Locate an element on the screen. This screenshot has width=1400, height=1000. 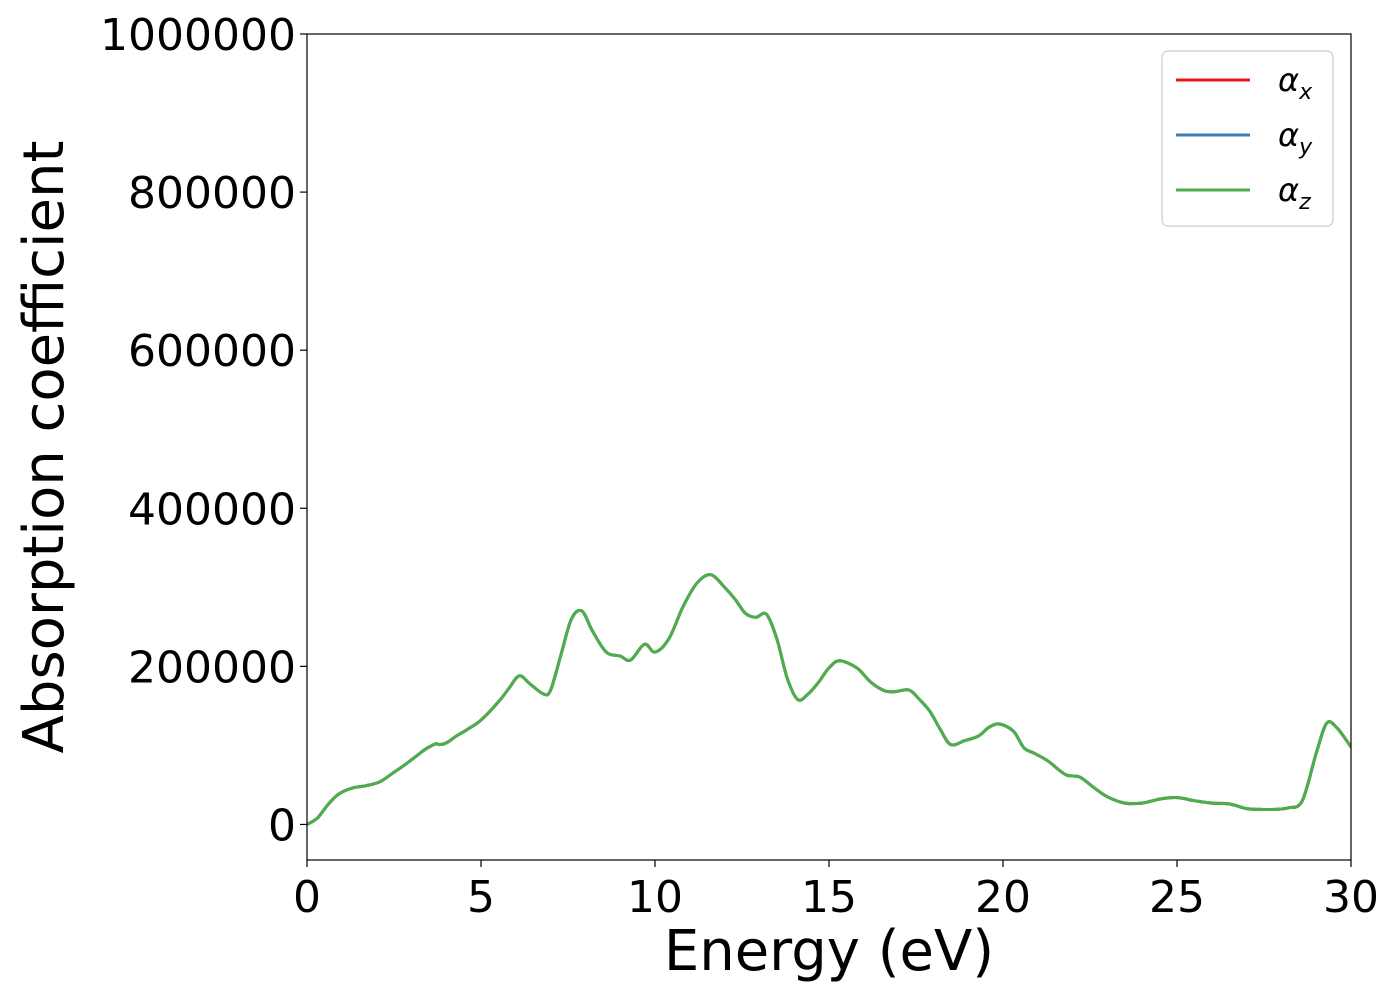
y-tick-label: 1000000 is located at coordinates (198, 35).